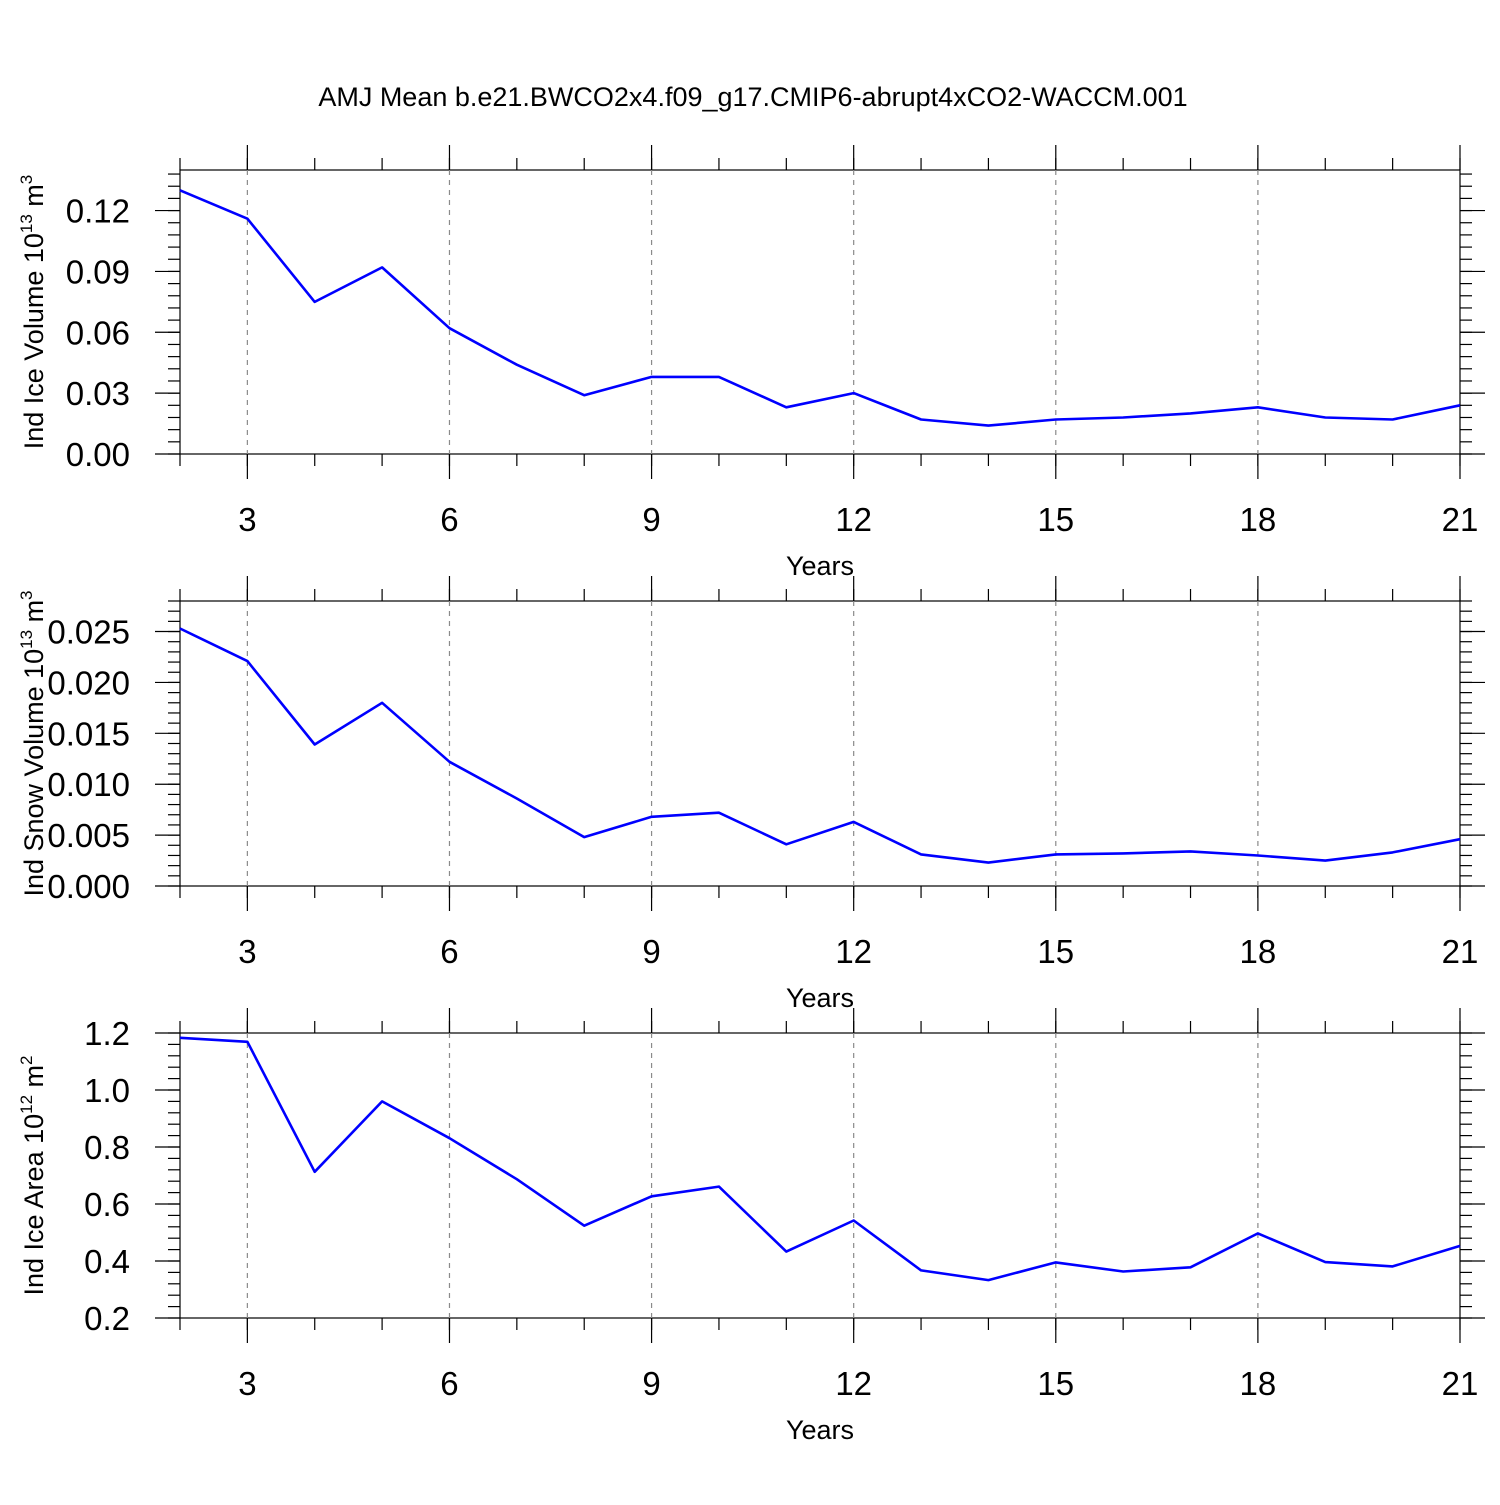 The image size is (1500, 1505). I want to click on y-tick-label: 0.6, so click(107, 1204).